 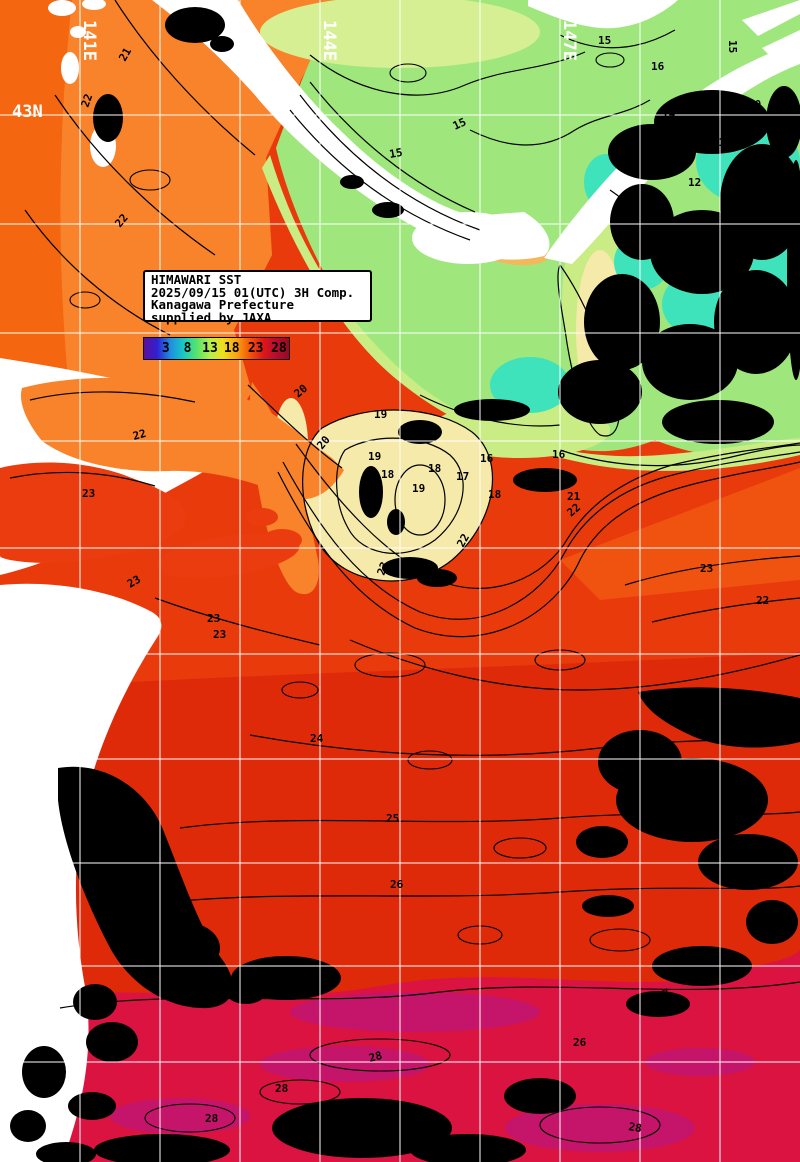 What do you see at coordinates (468, 238) in the screenshot?
I see `land-funka-bay` at bounding box center [468, 238].